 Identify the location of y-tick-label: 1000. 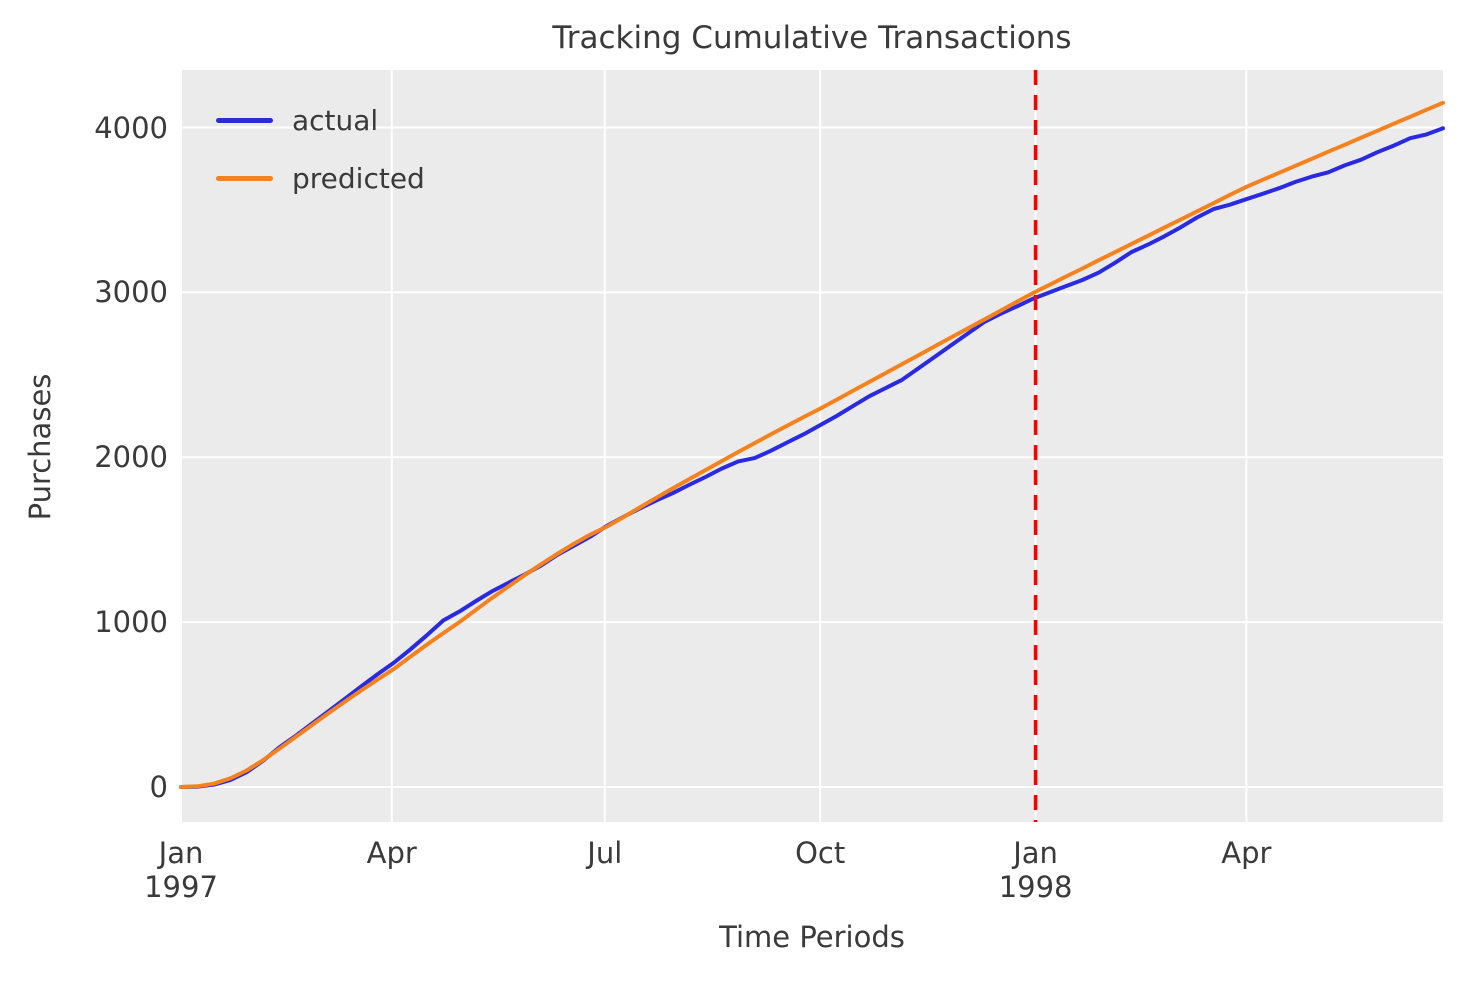
(131, 622).